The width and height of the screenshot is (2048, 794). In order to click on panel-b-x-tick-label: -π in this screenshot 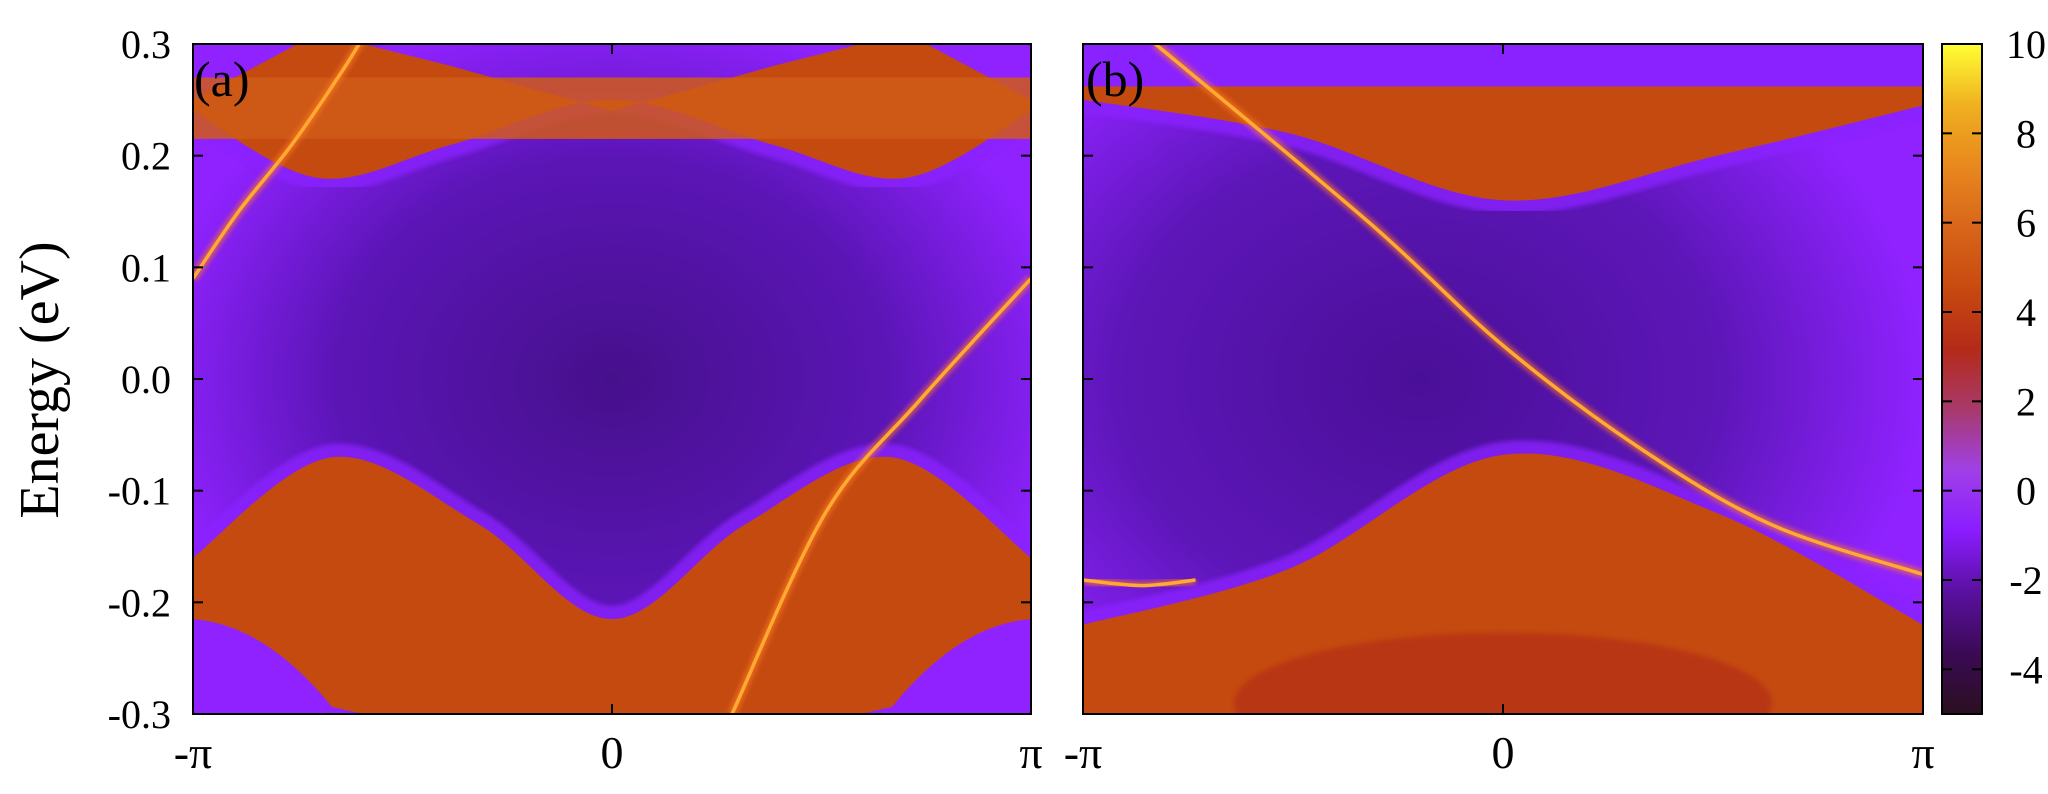, I will do `click(1083, 752)`.